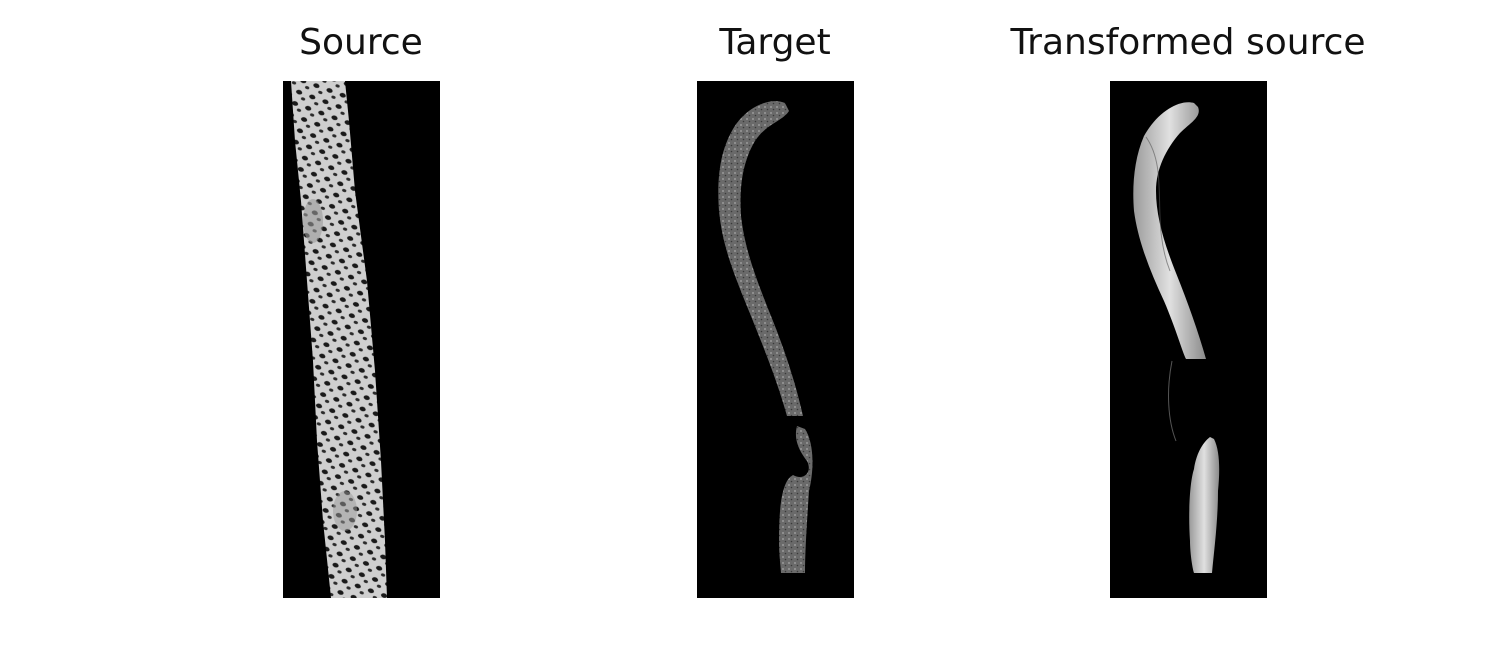  What do you see at coordinates (1204, 505) in the screenshot?
I see `transformed-tissue-lower` at bounding box center [1204, 505].